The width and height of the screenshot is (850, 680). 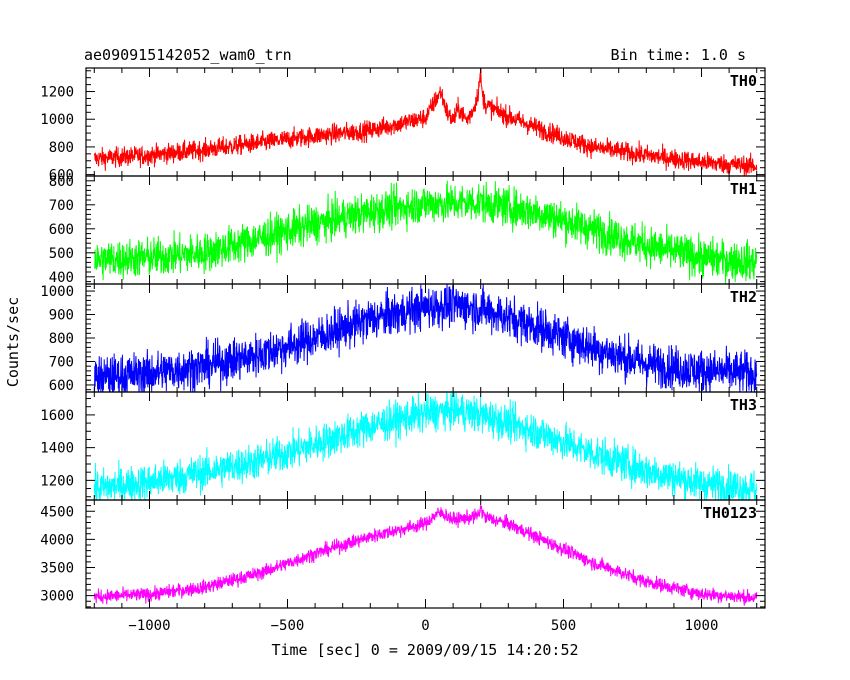 I want to click on series-line-th0123, so click(x=425, y=555).